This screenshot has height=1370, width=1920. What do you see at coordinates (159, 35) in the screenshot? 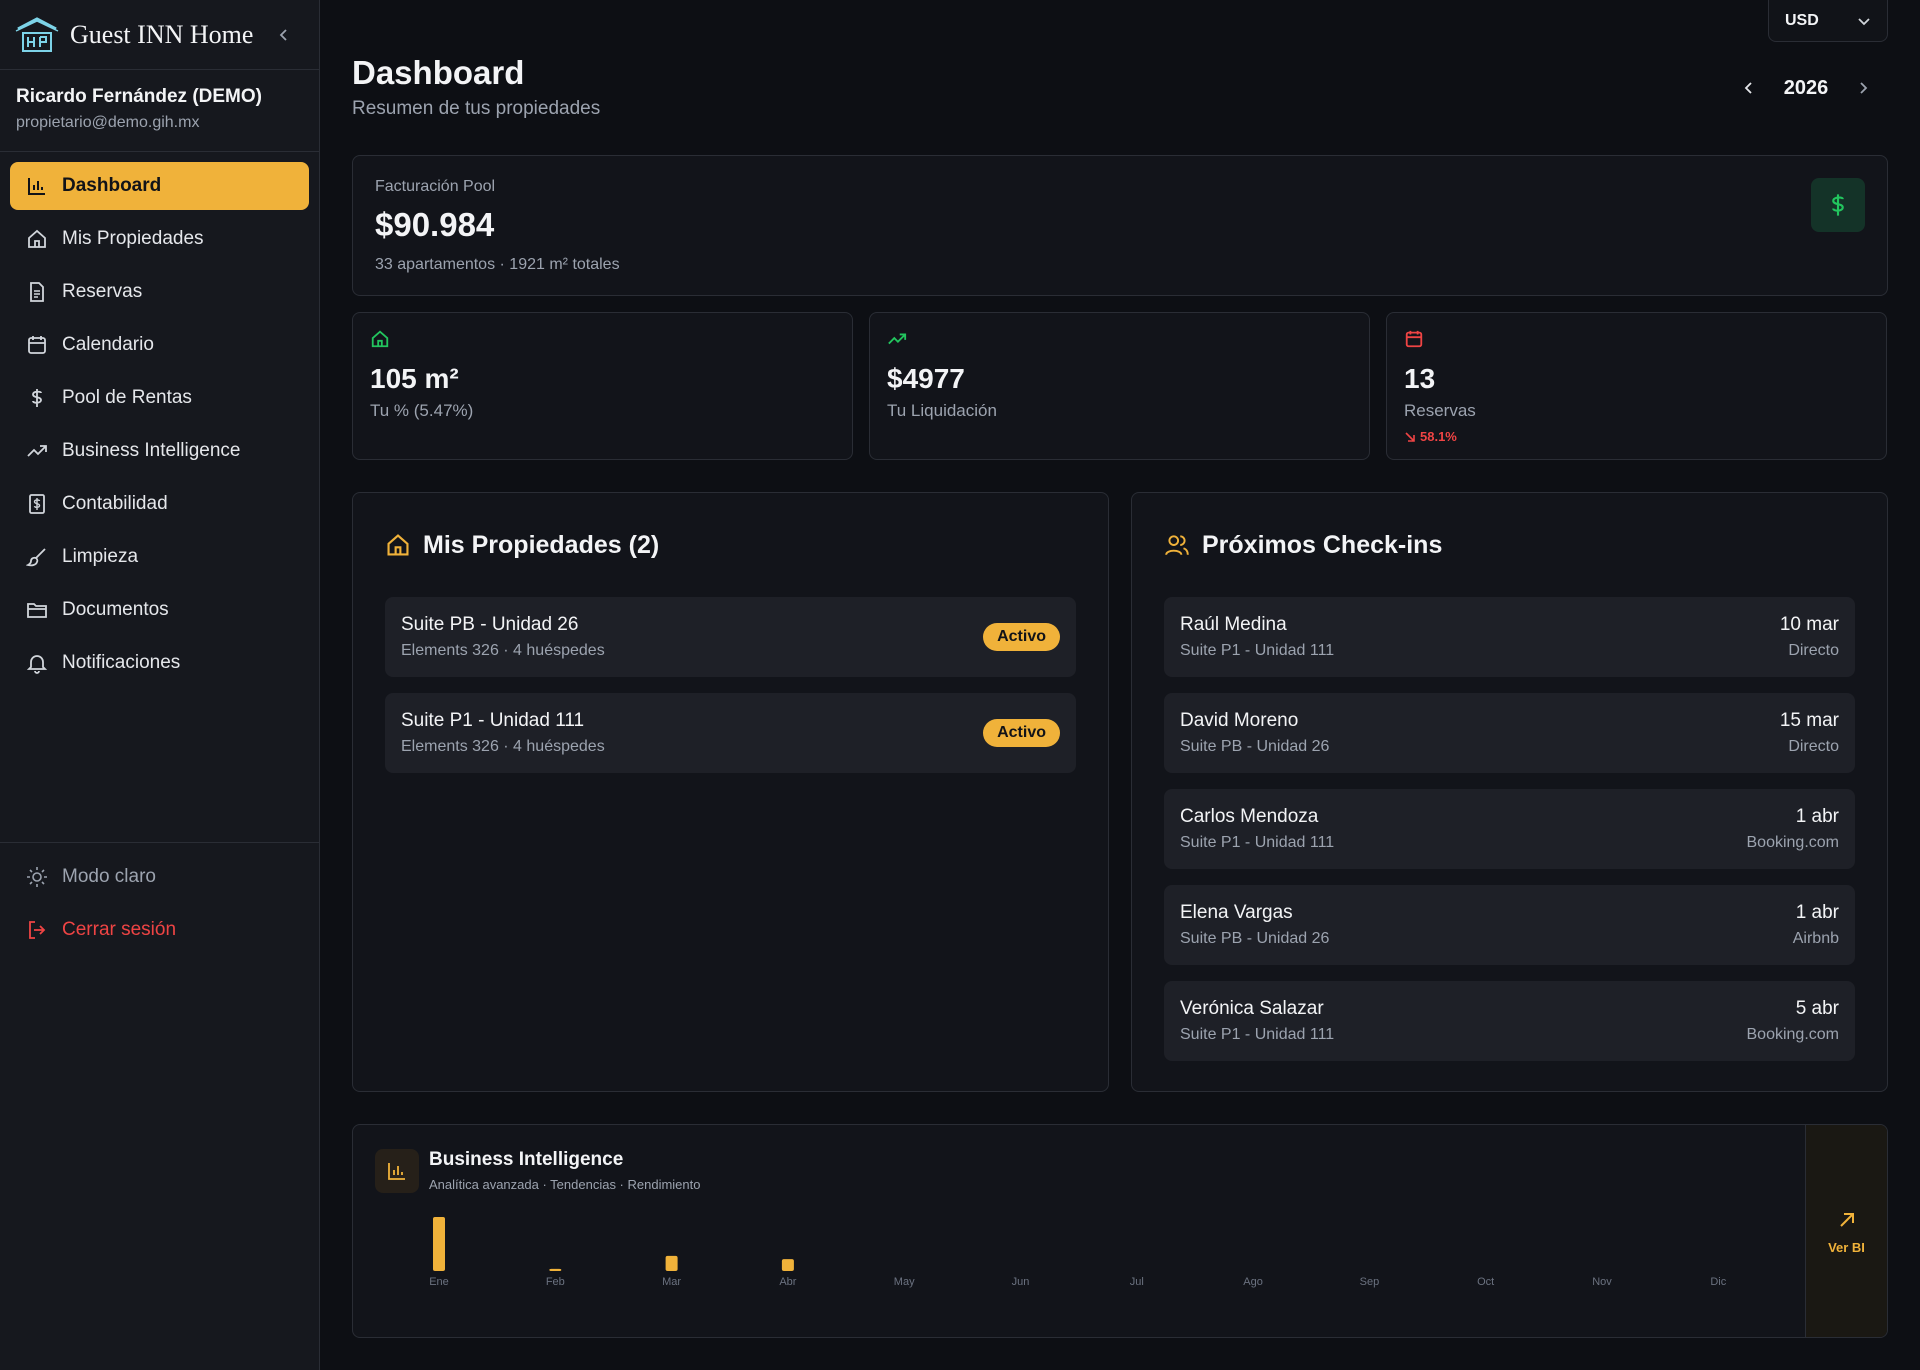
I see `brand: Guest INN Home` at bounding box center [159, 35].